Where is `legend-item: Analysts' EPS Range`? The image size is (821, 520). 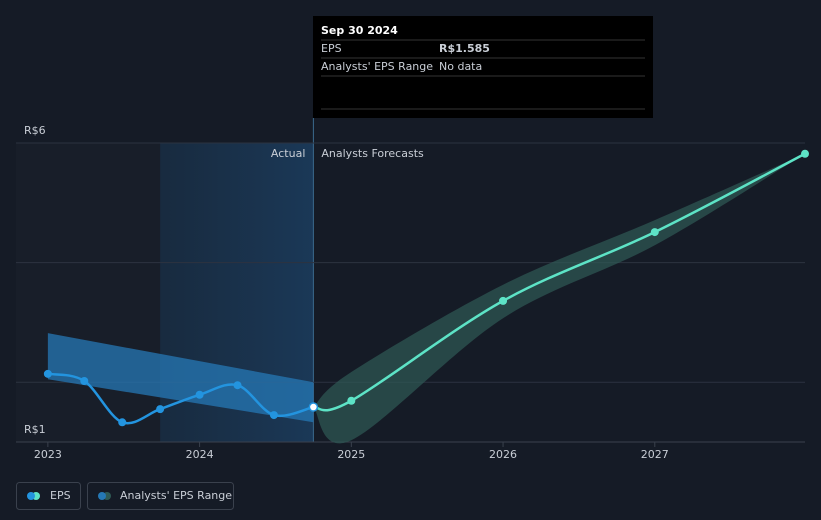 legend-item: Analysts' EPS Range is located at coordinates (160, 496).